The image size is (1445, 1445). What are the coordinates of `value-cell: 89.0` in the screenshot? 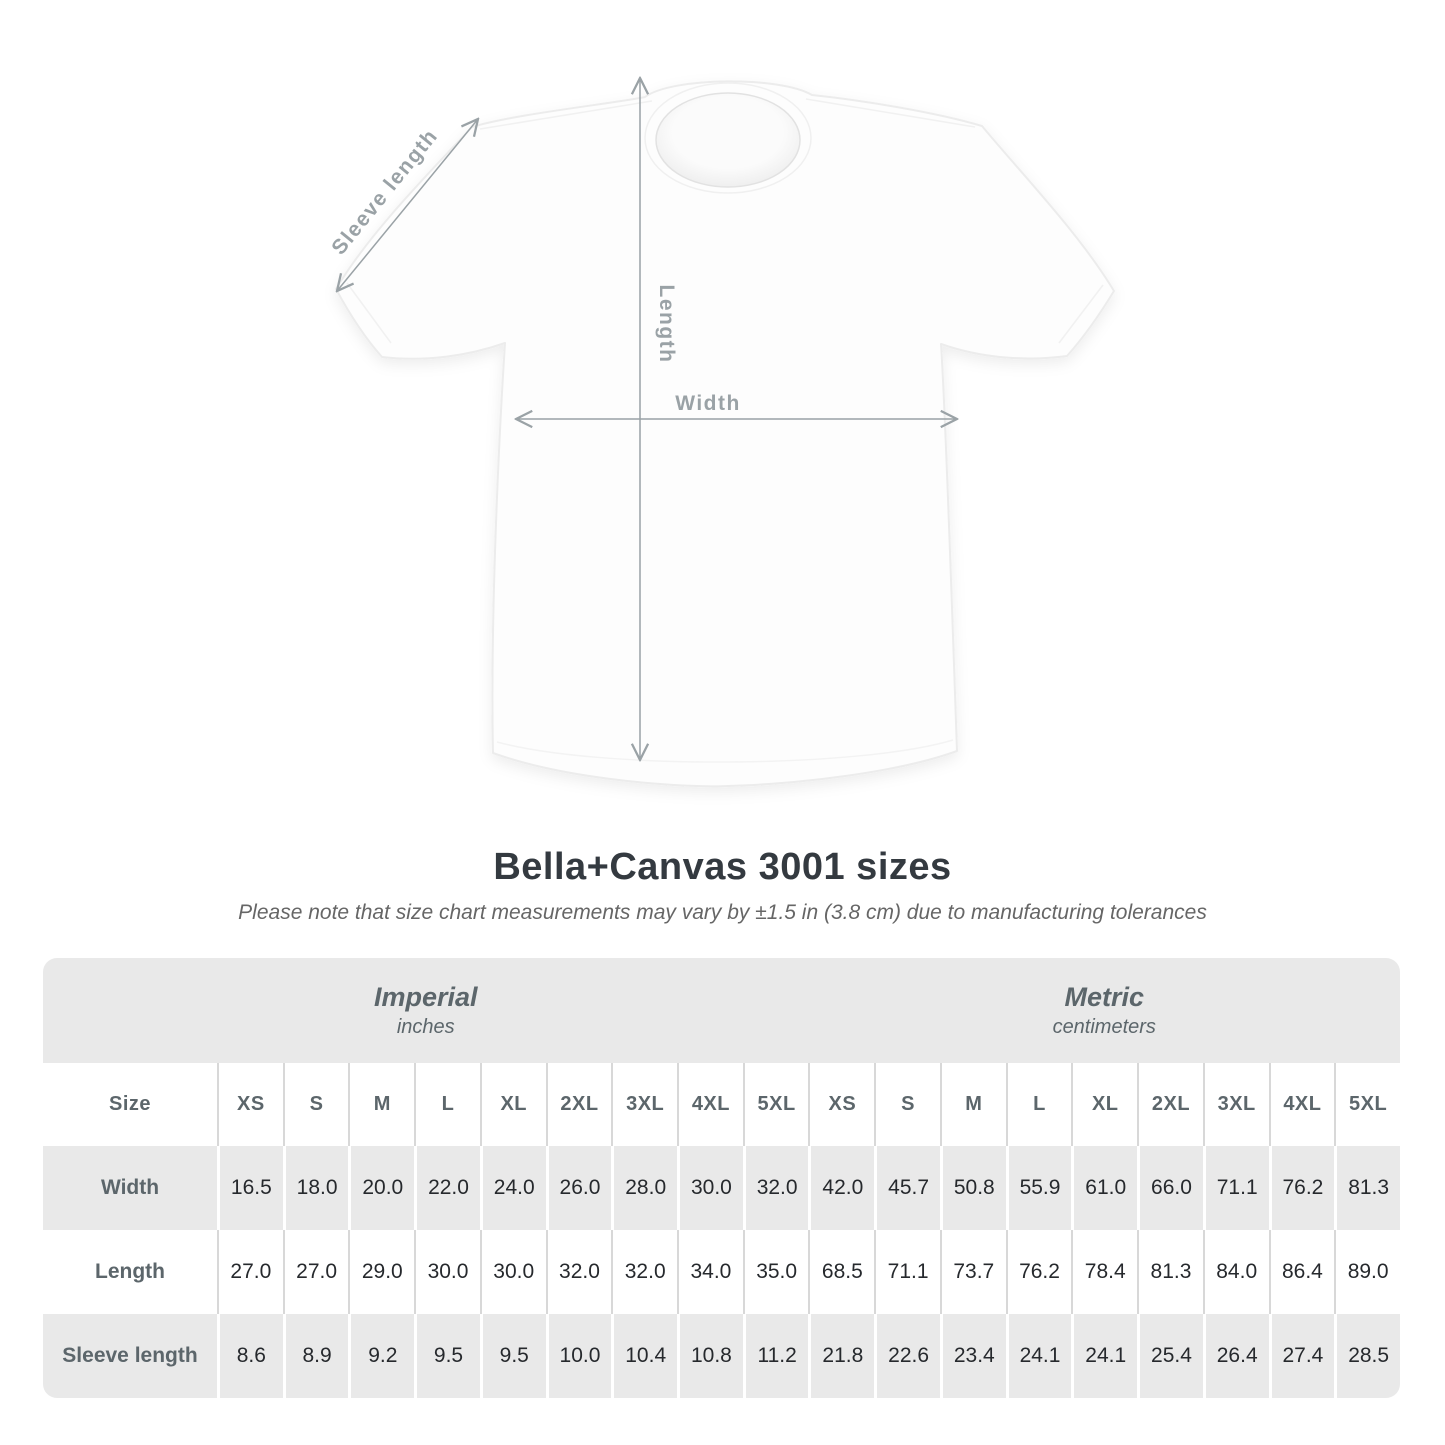 It's located at (1367, 1272).